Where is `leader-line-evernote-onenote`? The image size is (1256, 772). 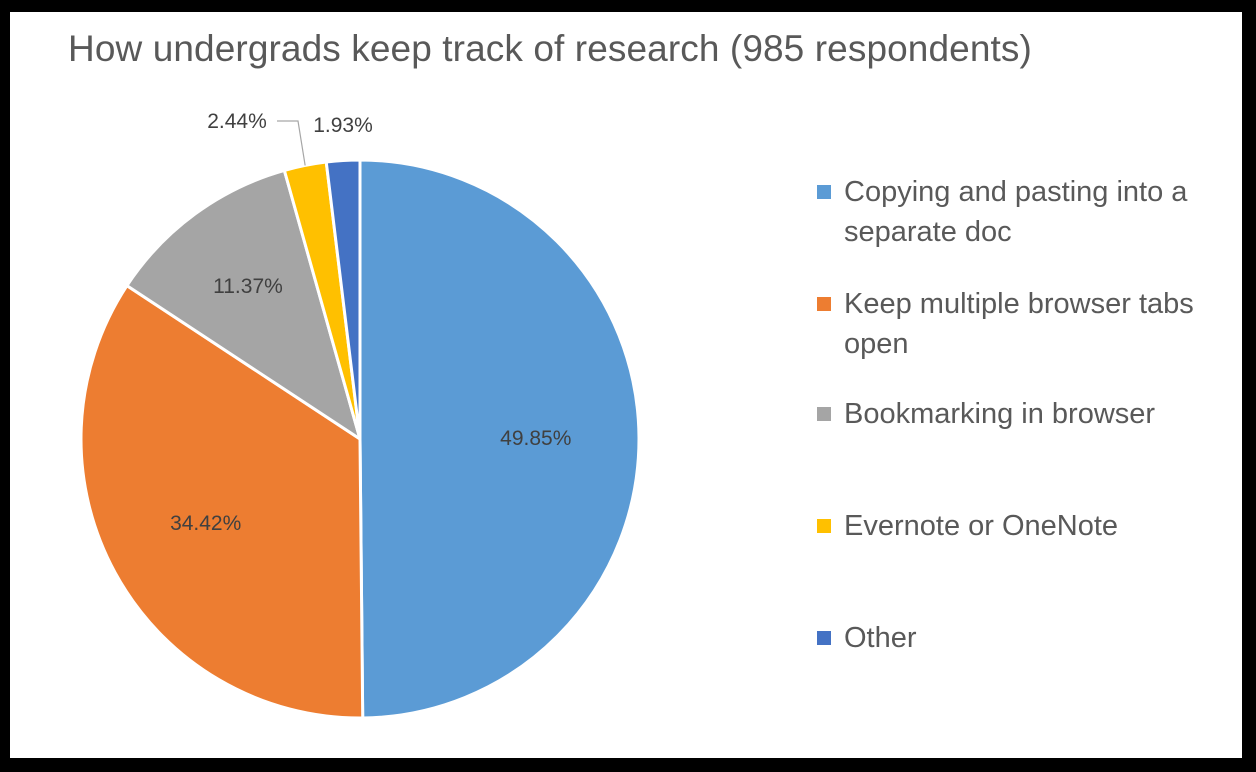
leader-line-evernote-onenote is located at coordinates (291, 143).